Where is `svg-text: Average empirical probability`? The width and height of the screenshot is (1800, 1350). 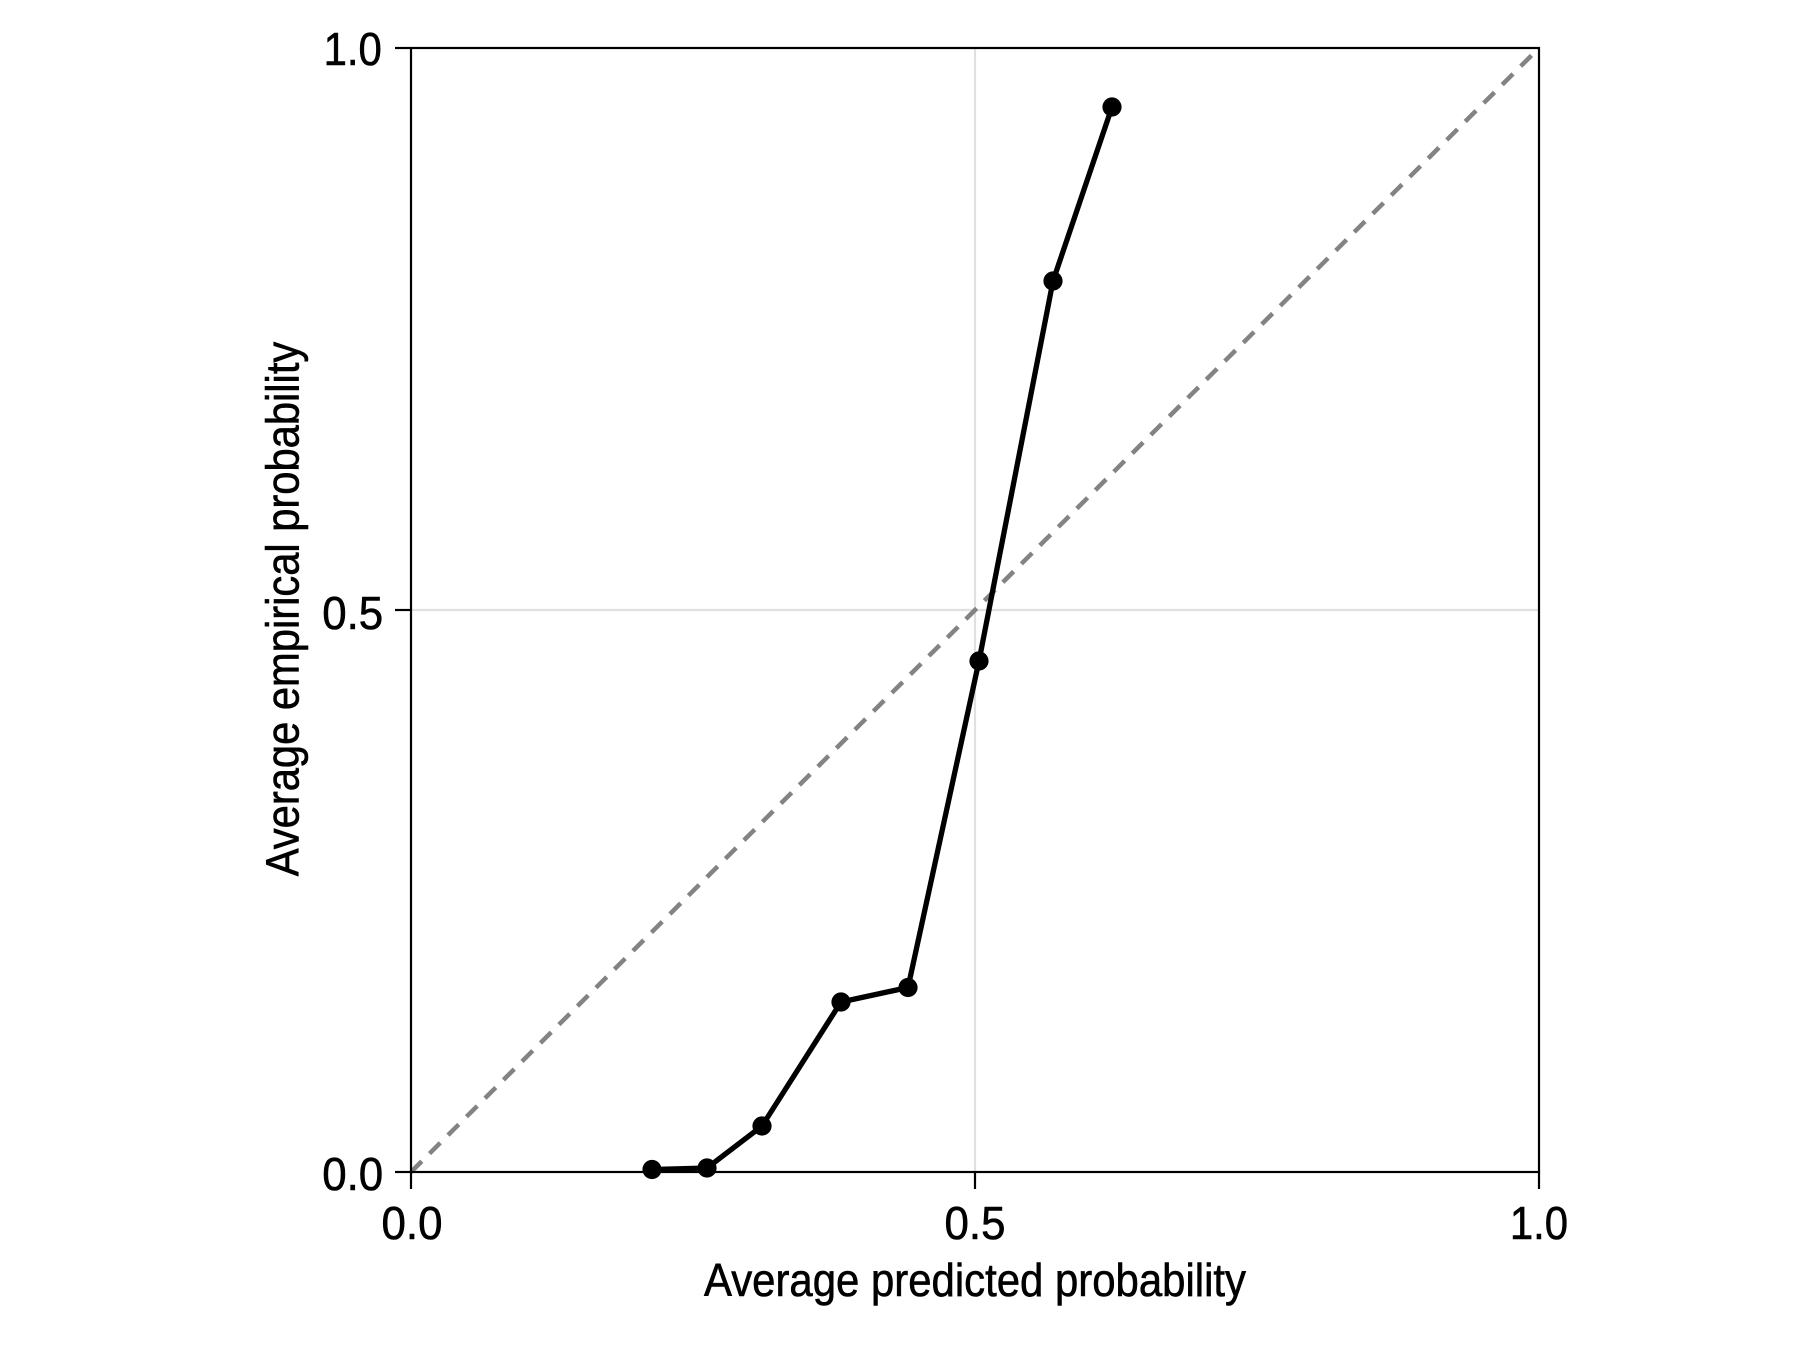 svg-text: Average empirical probability is located at coordinates (282, 609).